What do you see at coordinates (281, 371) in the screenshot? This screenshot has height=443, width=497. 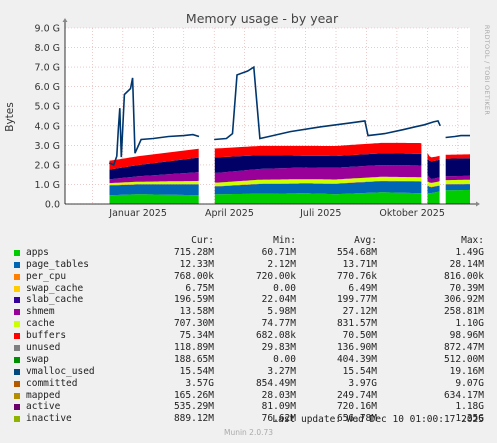 I see `legend-min: 3.27M` at bounding box center [281, 371].